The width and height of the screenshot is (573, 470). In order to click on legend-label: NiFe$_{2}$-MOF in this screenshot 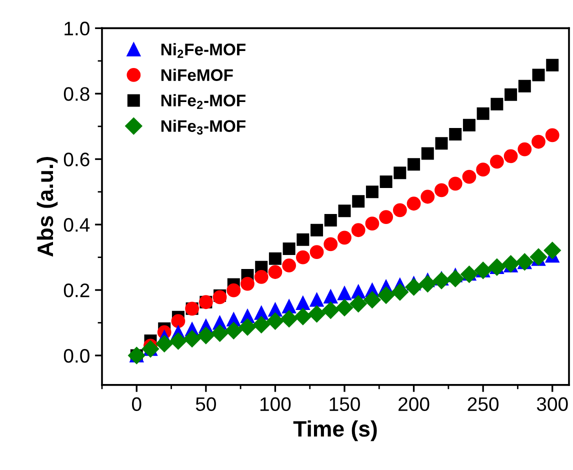, I will do `click(203, 101)`.